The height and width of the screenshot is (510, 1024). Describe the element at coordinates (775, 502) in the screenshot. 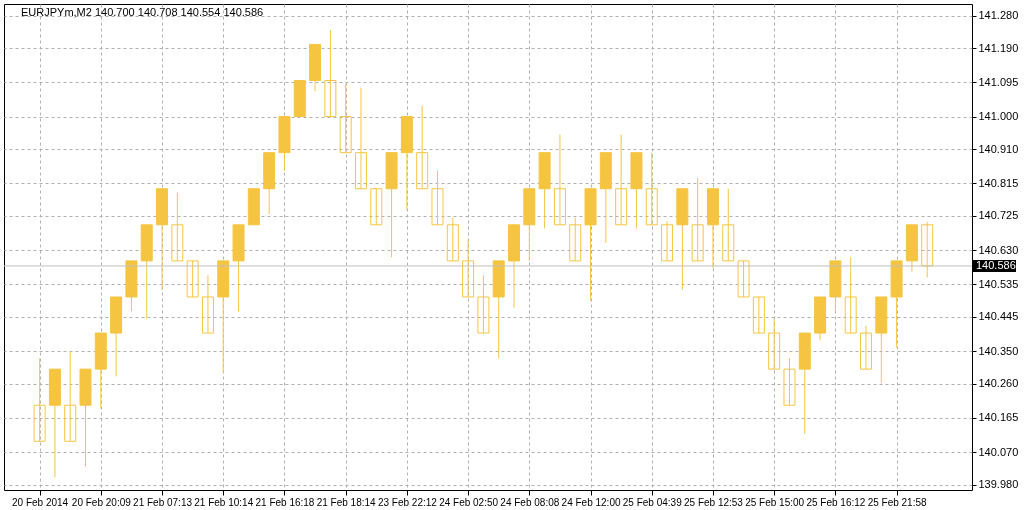

I see `x-tick-label: 25 Feb 15:00` at that location.